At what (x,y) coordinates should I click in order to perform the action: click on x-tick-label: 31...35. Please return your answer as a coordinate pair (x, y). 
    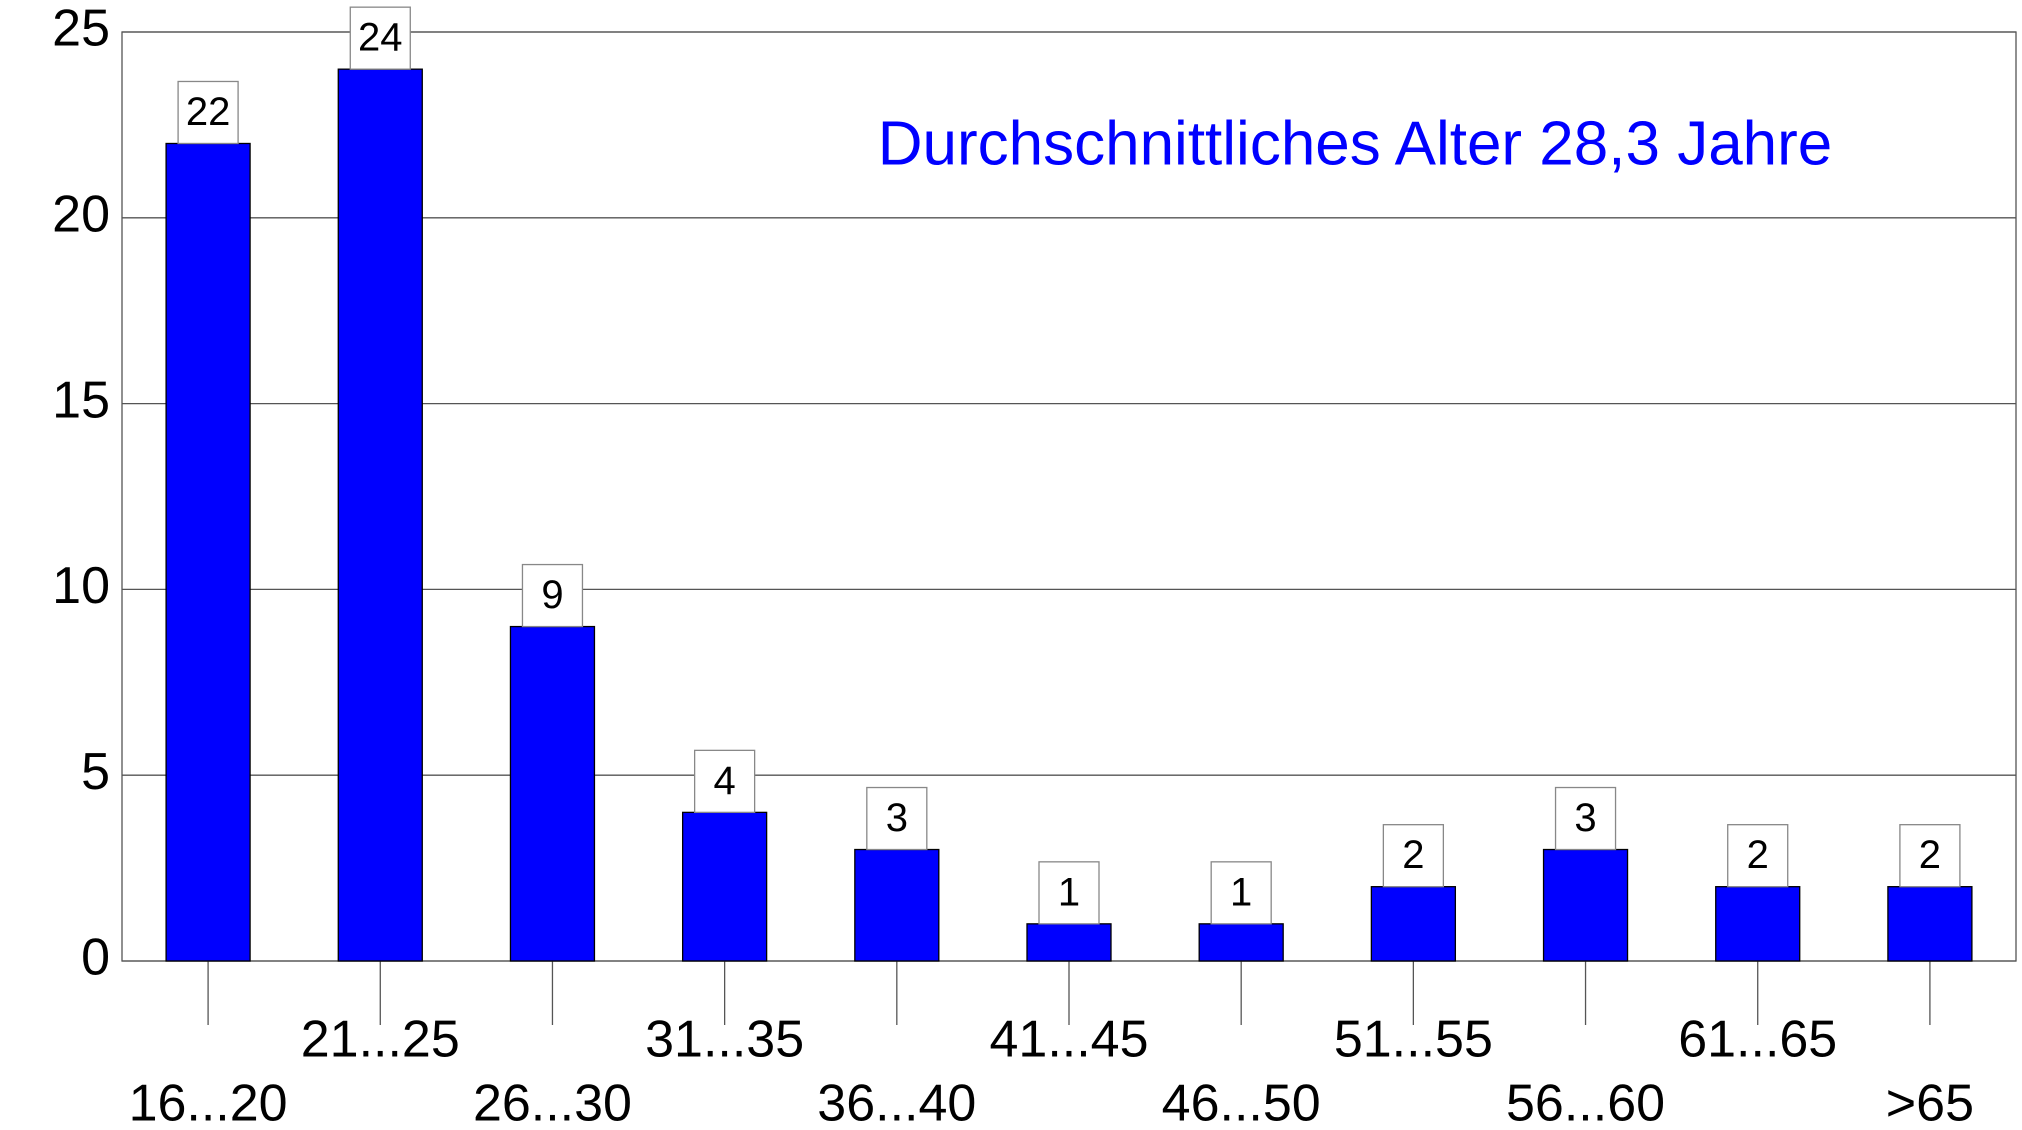
    Looking at the image, I should click on (724, 1040).